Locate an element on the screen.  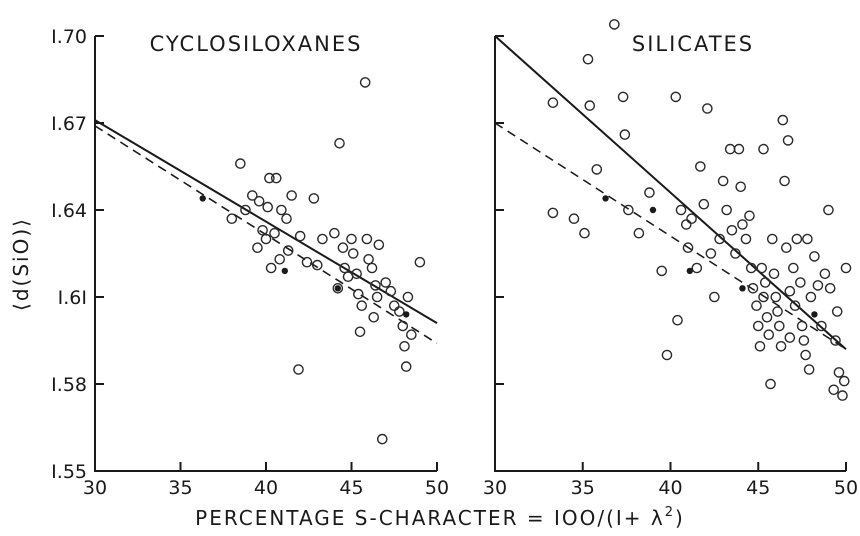
x-axis-label-exponent: 2 is located at coordinates (670, 512).